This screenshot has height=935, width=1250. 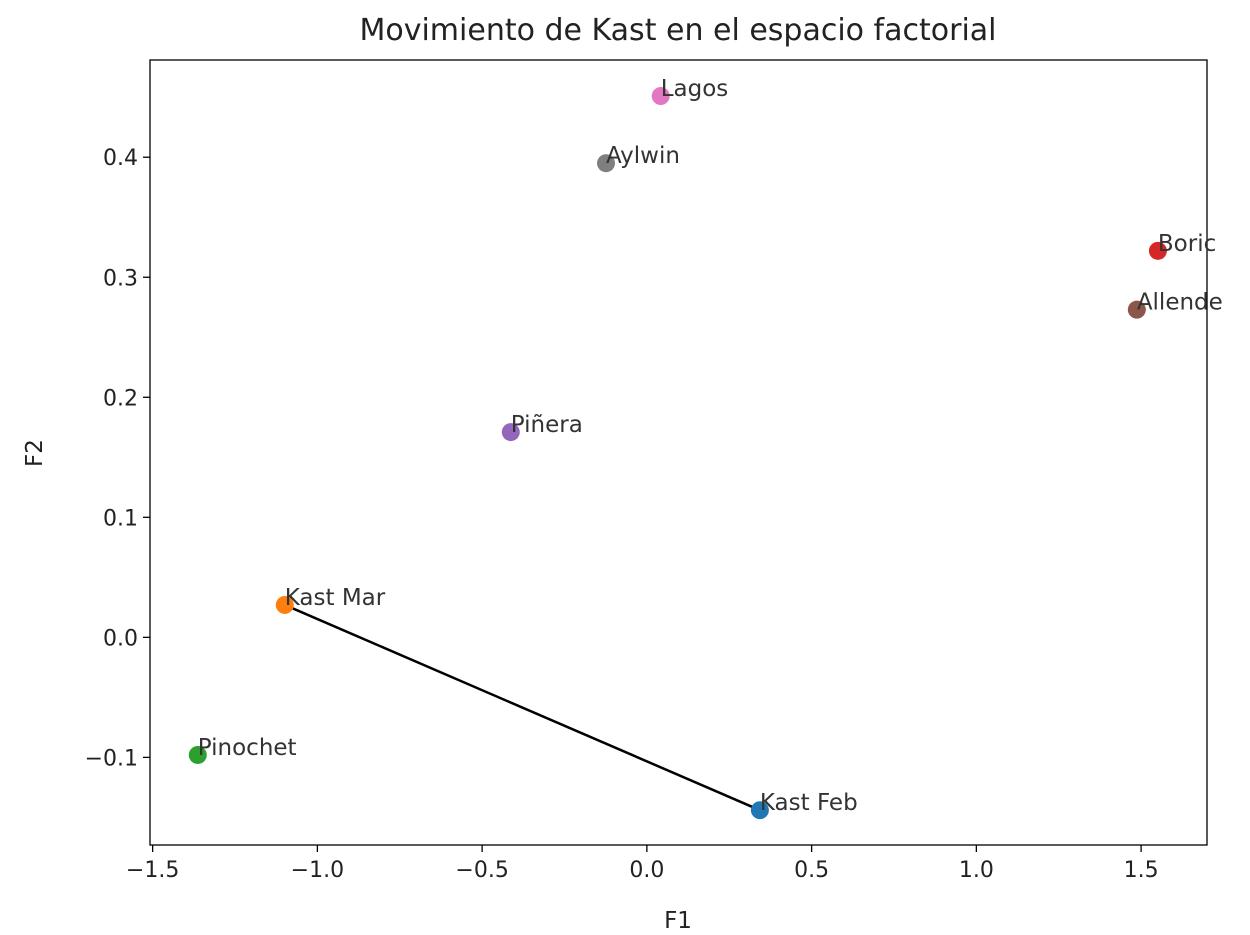 What do you see at coordinates (809, 803) in the screenshot?
I see `point-label: Kast Feb` at bounding box center [809, 803].